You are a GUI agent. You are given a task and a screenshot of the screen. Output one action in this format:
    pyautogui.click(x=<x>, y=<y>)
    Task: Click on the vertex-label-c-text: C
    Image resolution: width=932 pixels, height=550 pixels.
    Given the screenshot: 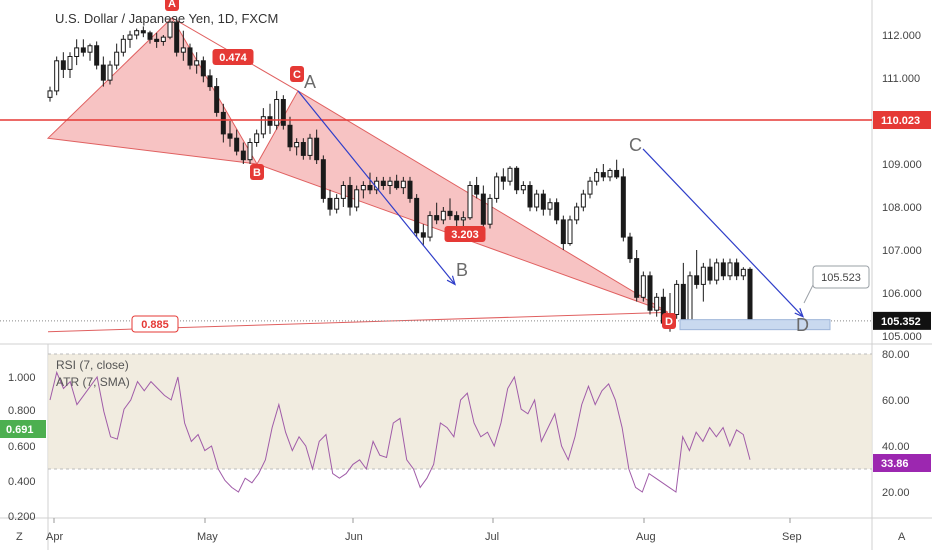 What is the action you would take?
    pyautogui.click(x=297, y=75)
    